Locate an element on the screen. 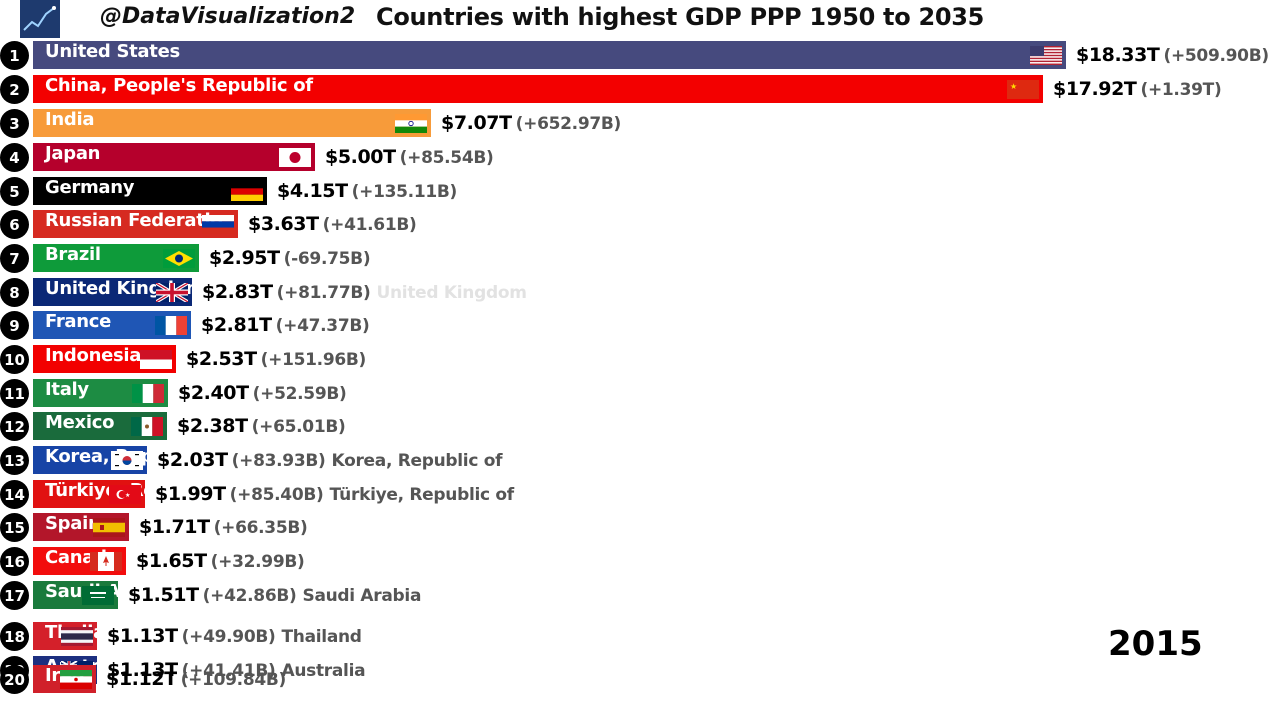 This screenshot has width=1280, height=720. value-label: $2.40T (+52.59B) is located at coordinates (262, 393).